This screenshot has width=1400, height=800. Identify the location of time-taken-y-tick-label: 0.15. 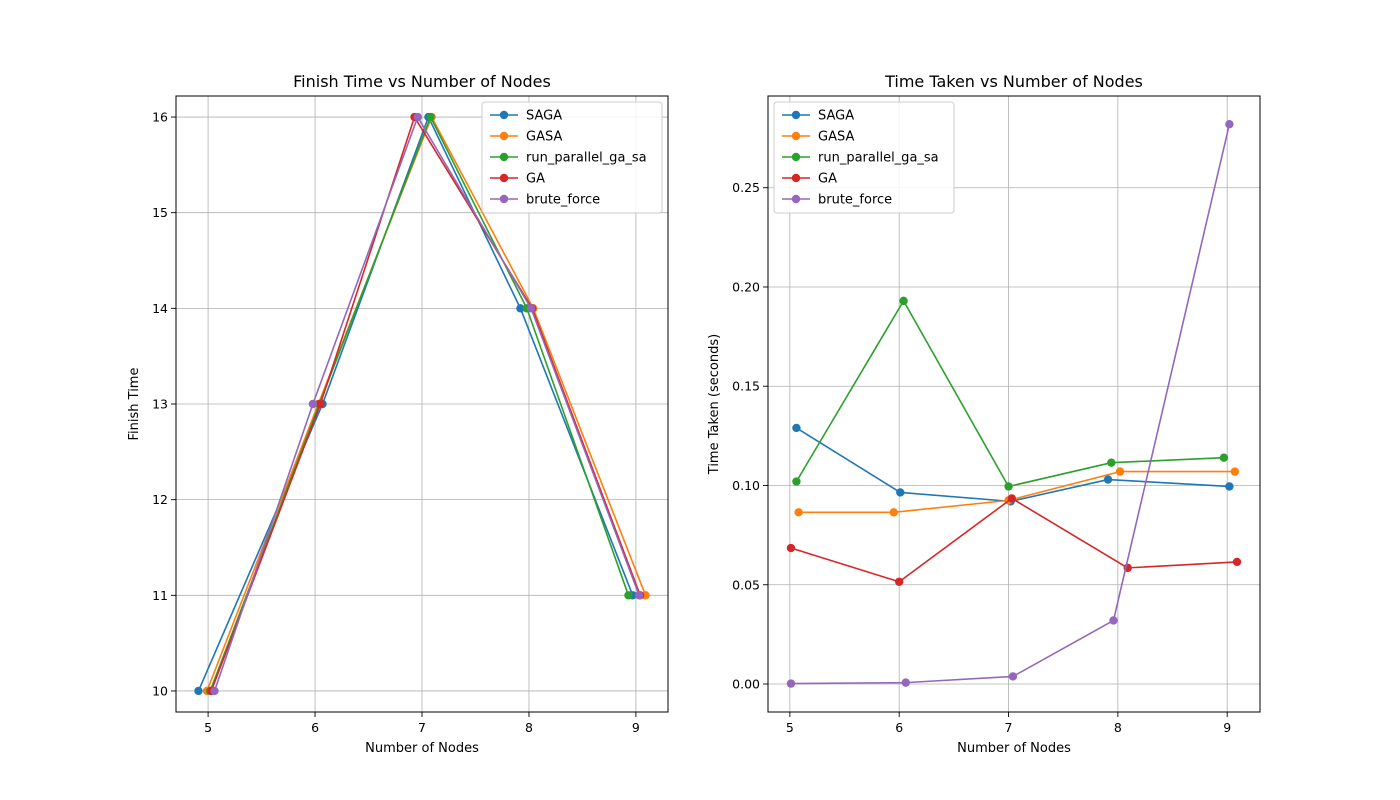
(746, 386).